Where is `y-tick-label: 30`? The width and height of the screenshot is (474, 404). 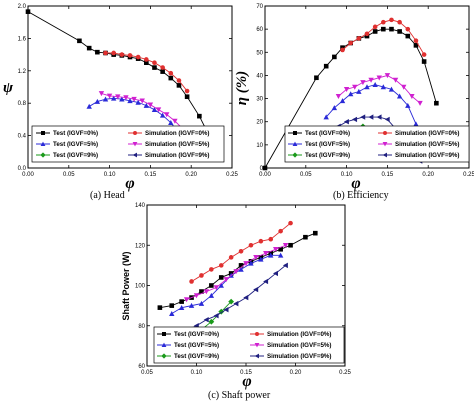 y-tick-label: 30 is located at coordinates (259, 100).